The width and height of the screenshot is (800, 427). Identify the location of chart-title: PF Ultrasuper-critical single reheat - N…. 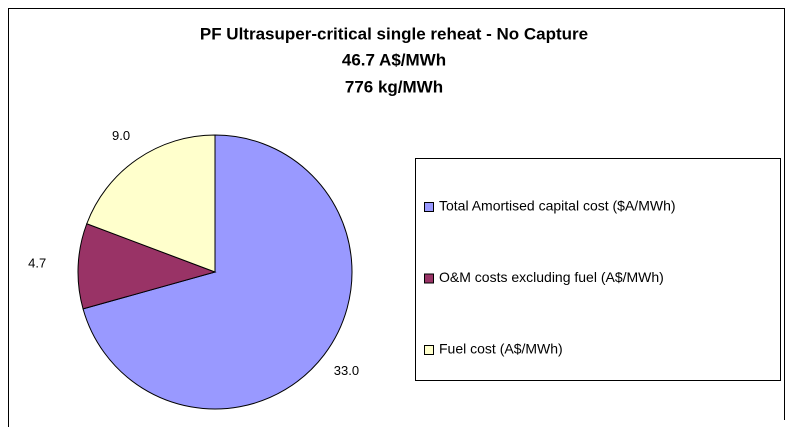
(394, 33).